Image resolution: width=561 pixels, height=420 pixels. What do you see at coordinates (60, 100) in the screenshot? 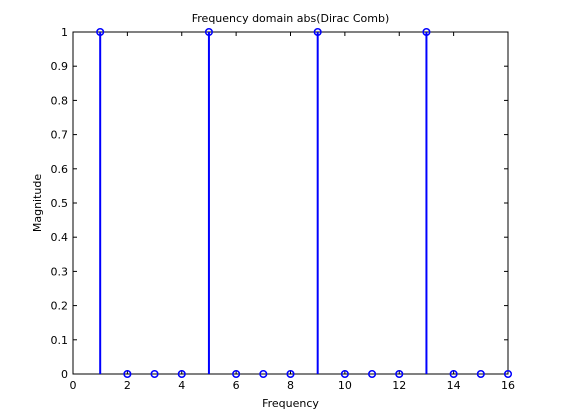
I see `y-tick-label: 0.8` at bounding box center [60, 100].